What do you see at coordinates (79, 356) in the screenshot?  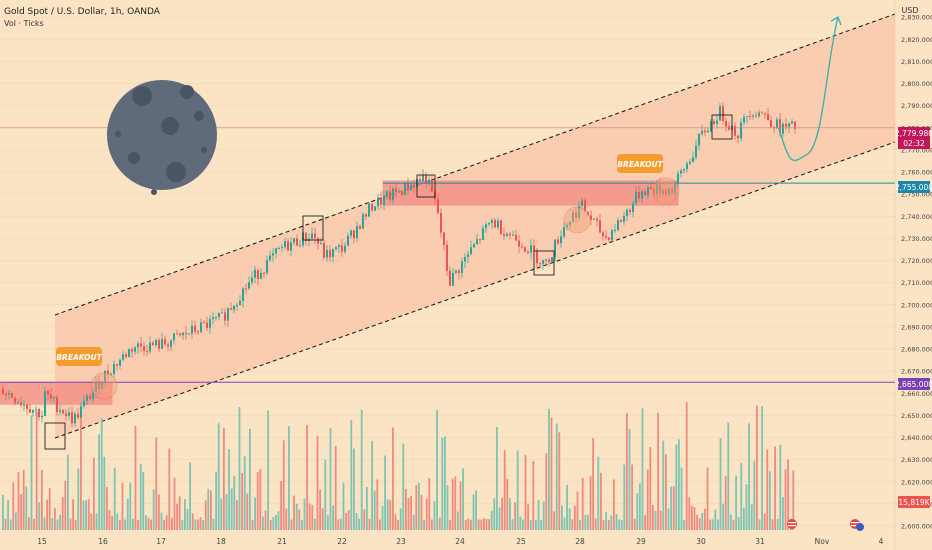 I see `breakout-badge-1: BREAKOUT` at bounding box center [79, 356].